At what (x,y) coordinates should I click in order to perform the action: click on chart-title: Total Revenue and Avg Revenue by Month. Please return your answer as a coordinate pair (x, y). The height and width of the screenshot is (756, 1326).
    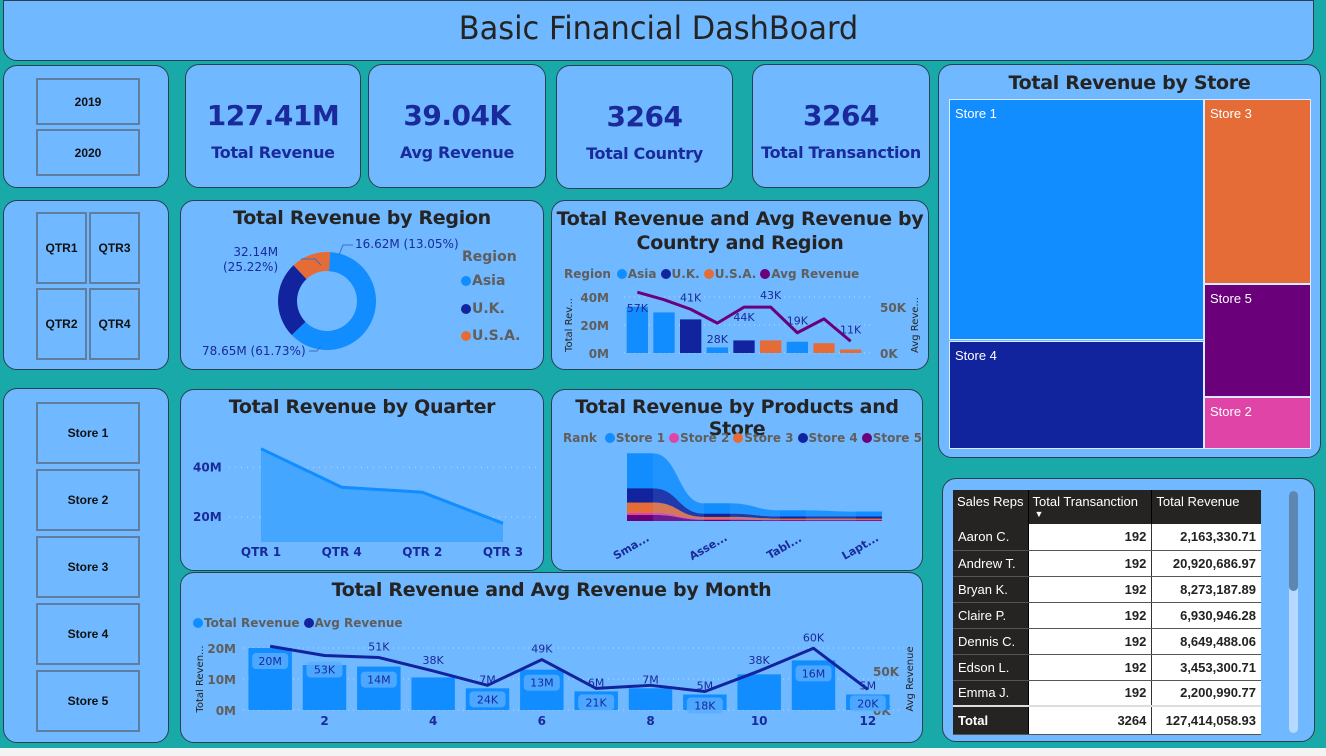
    Looking at the image, I should click on (551, 590).